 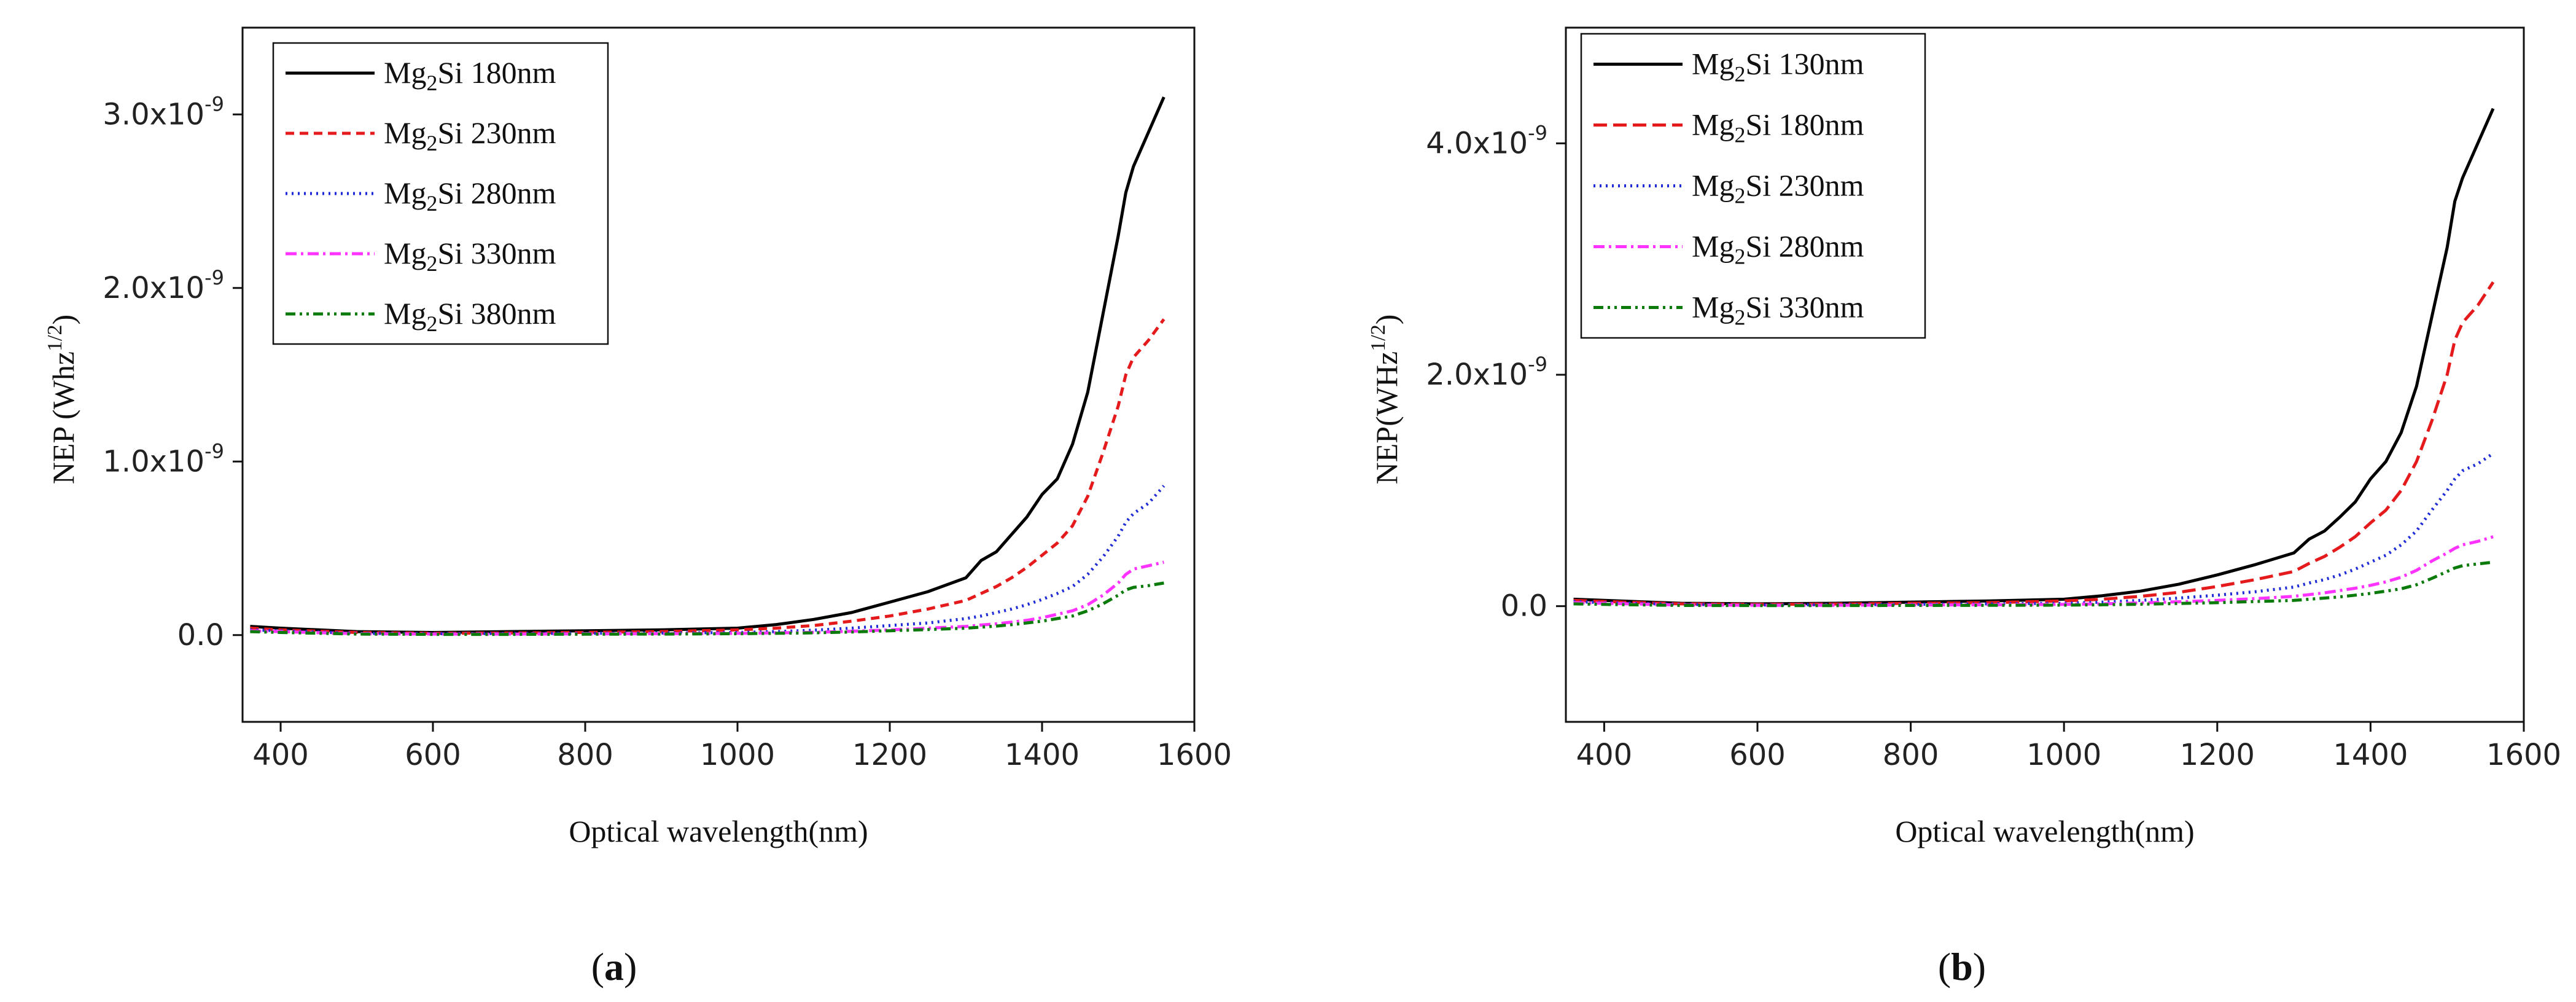 What do you see at coordinates (1778, 310) in the screenshot?
I see `legend-entry-4: Mg2Si 330nm` at bounding box center [1778, 310].